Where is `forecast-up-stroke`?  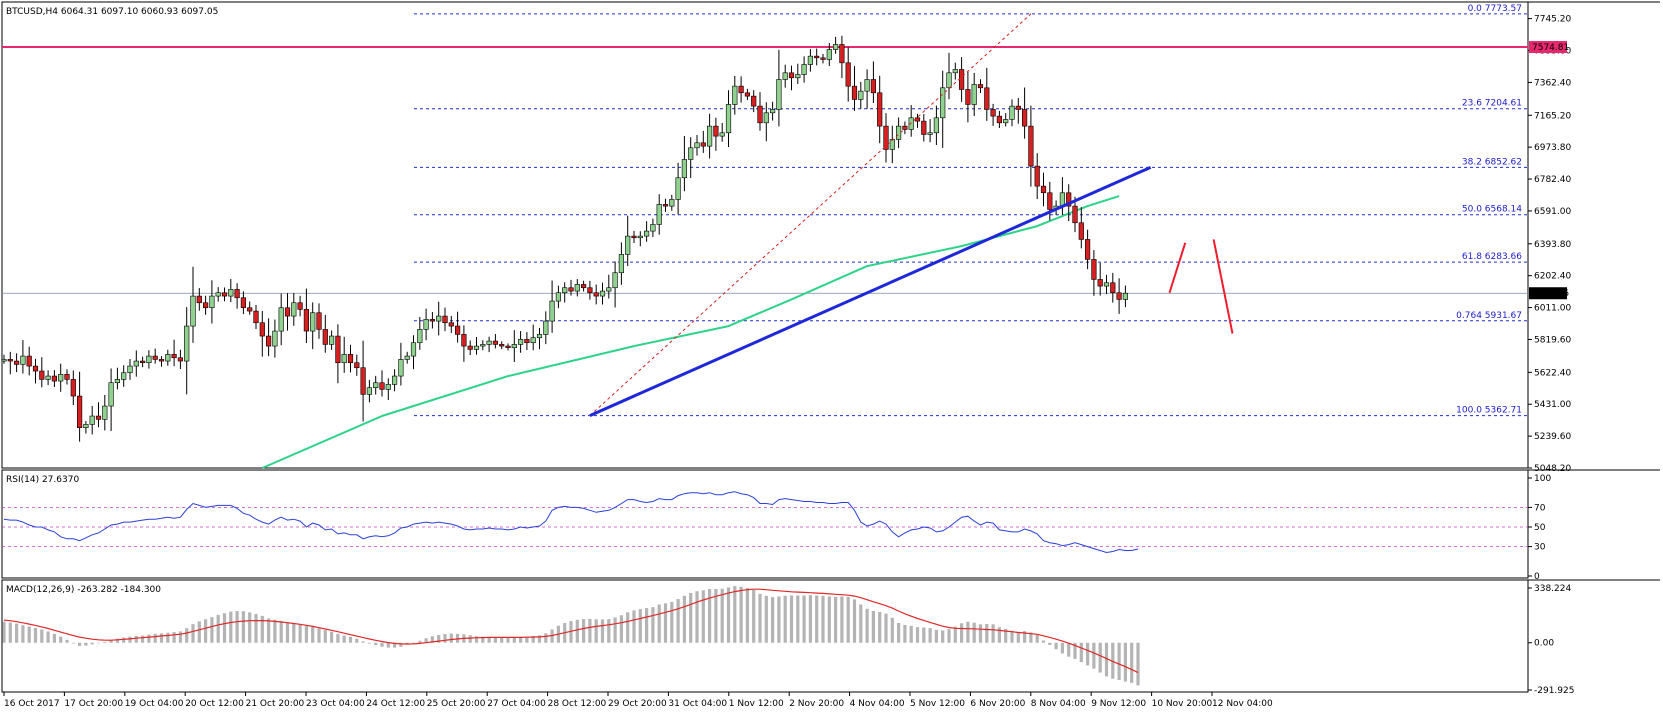
forecast-up-stroke is located at coordinates (1177, 268).